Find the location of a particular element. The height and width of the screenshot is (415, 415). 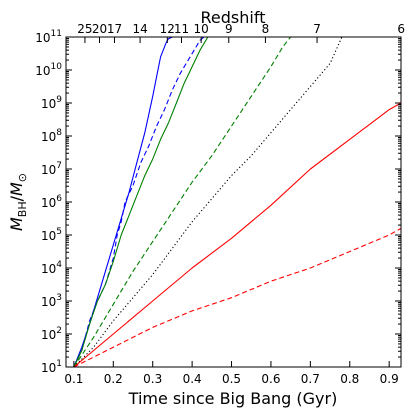

y-tick-label-exp-5: 6 is located at coordinates (59, 199).